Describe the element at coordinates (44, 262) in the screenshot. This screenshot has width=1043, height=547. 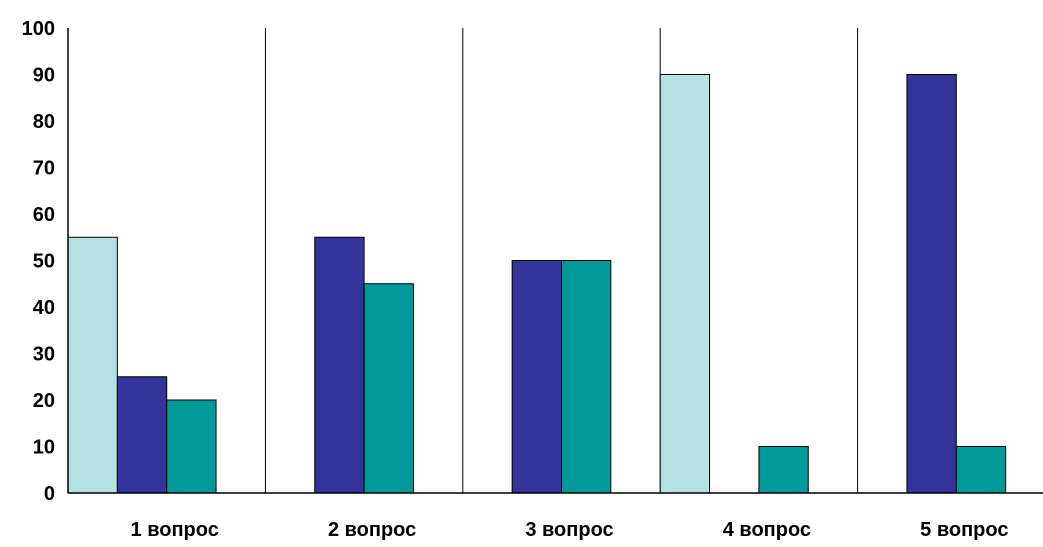
I see `y-tick-label: 50` at that location.